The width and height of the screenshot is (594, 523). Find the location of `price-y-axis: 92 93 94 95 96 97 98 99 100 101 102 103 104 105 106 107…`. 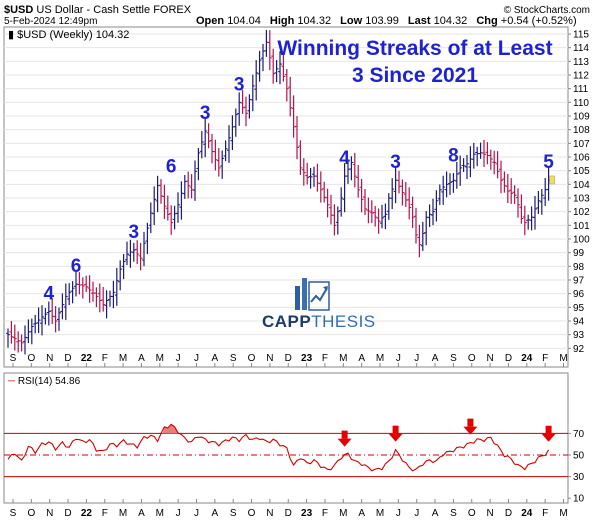

price-y-axis: 92 93 94 95 96 97 98 99 100 101 102 103 104 105 106 107… is located at coordinates (579, 192).